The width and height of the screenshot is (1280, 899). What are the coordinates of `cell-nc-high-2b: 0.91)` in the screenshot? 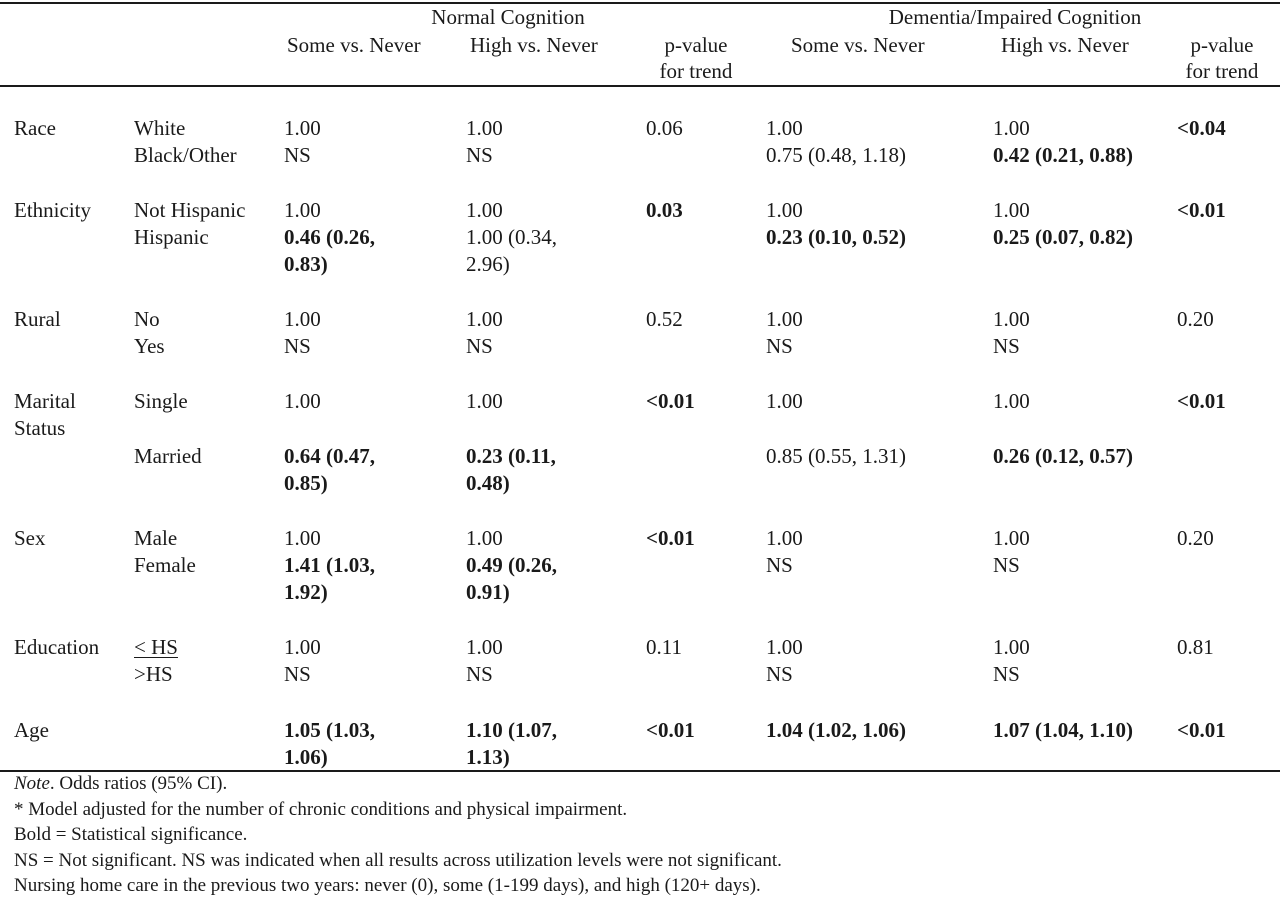 It's located at (488, 592).